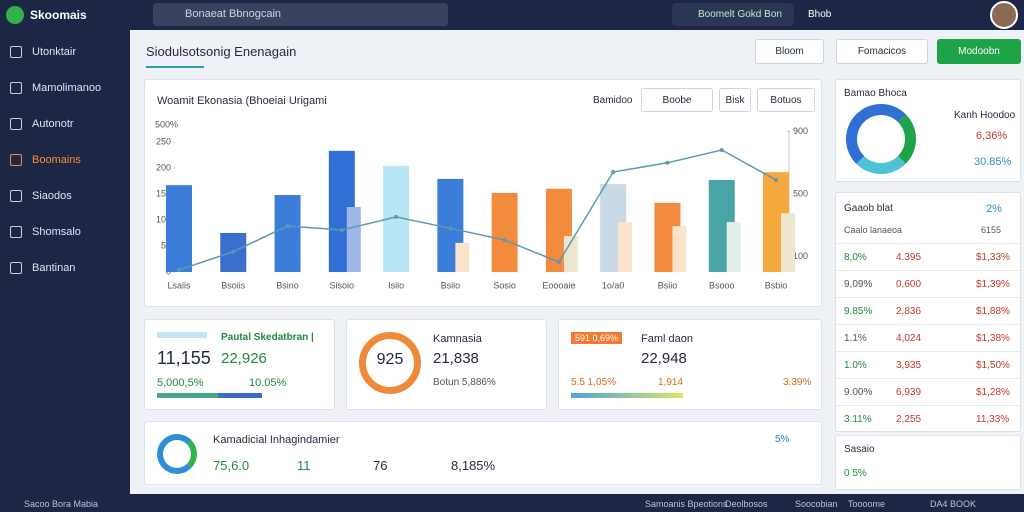  What do you see at coordinates (287, 285) in the screenshot?
I see `x-tick-label: Bsino` at bounding box center [287, 285].